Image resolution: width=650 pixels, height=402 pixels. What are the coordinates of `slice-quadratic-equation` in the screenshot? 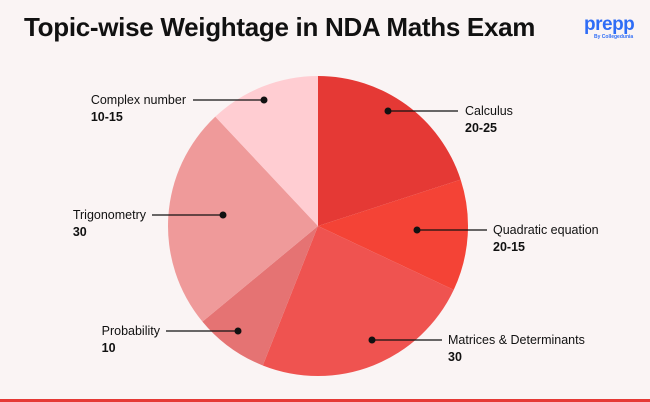 It's located at (393, 234).